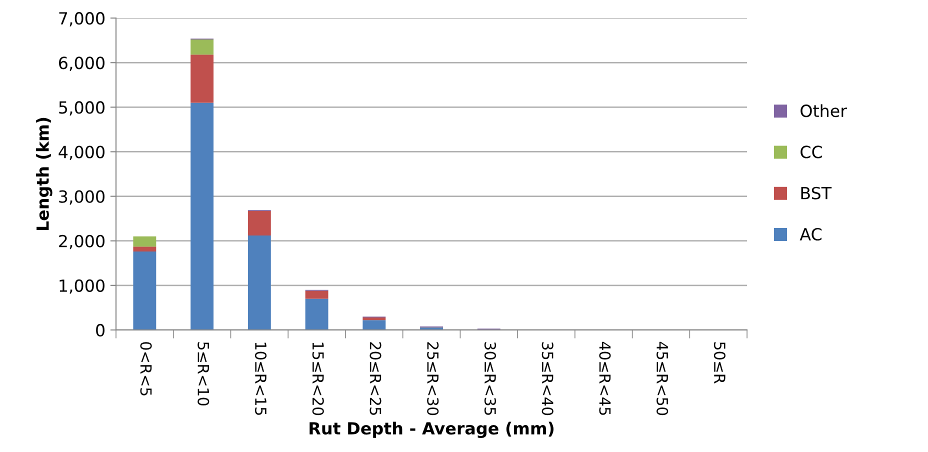 The height and width of the screenshot is (452, 928). I want to click on legend-label: AC, so click(811, 234).